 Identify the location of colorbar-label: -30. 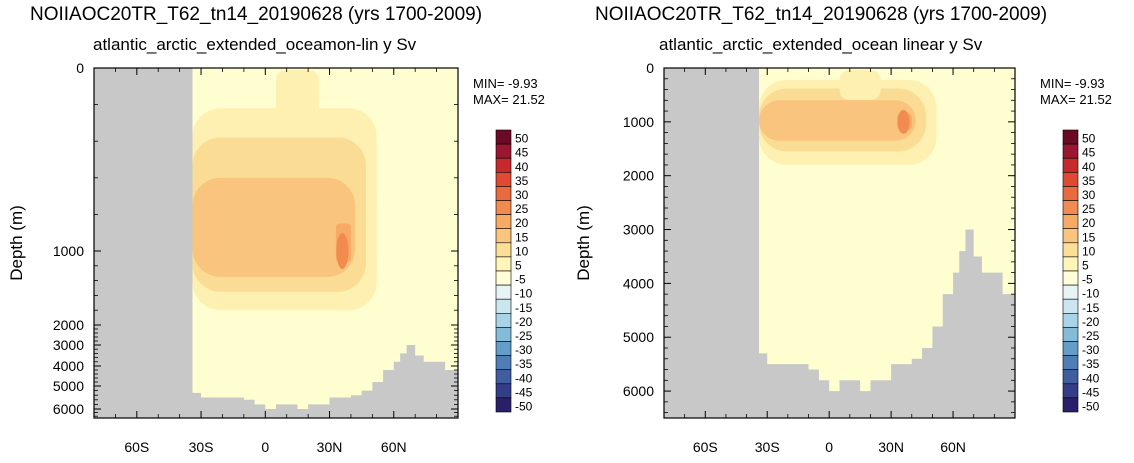
(524, 350).